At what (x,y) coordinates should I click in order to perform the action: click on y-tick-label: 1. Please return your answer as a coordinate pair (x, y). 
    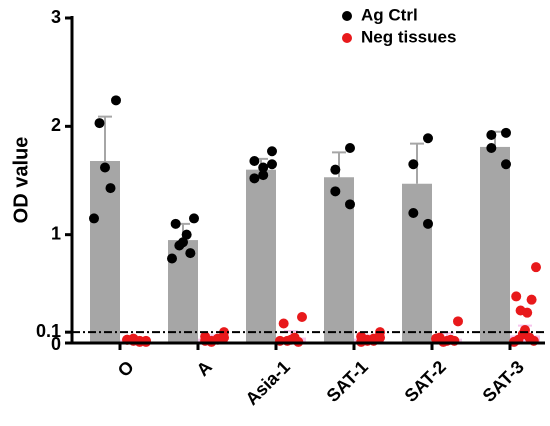
    Looking at the image, I should click on (56, 233).